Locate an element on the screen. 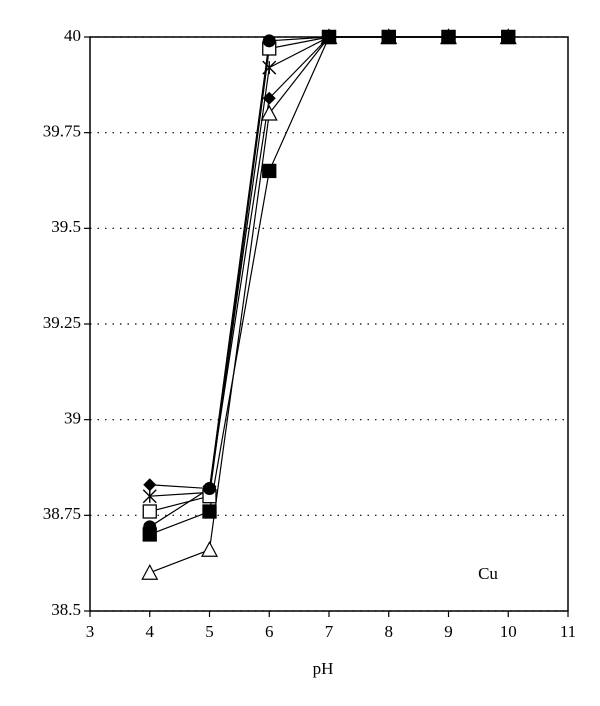 This screenshot has width=600, height=706. x-tick-label: 8 is located at coordinates (389, 631).